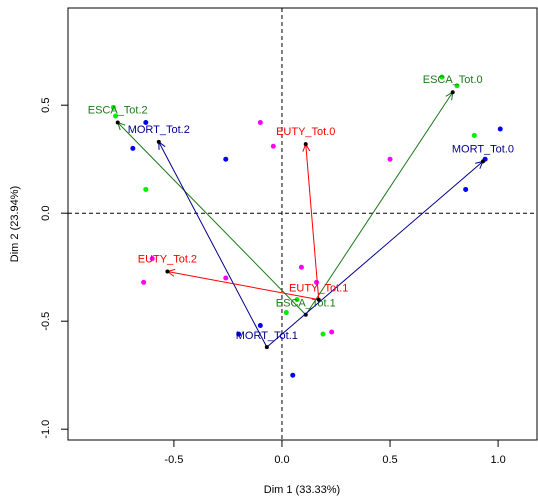 This screenshot has width=538, height=502. What do you see at coordinates (302, 490) in the screenshot?
I see `x-axis-label: Dim 1 (33.33%)` at bounding box center [302, 490].